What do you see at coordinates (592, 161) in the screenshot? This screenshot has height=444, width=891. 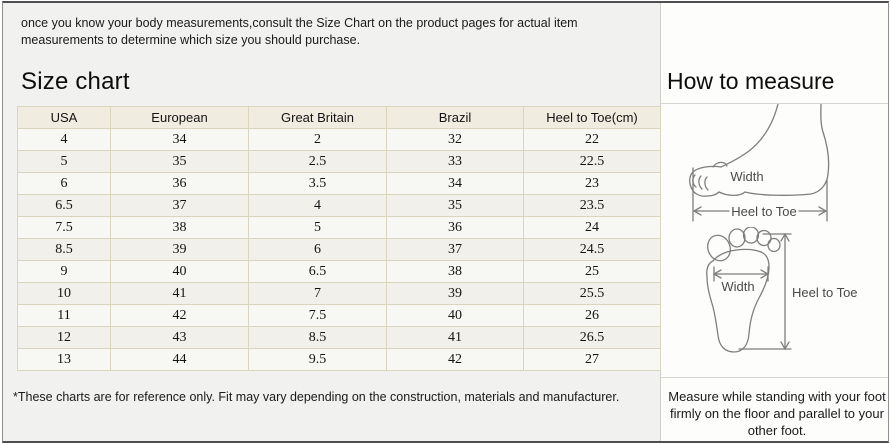 I see `size-cell: 22.5` at bounding box center [592, 161].